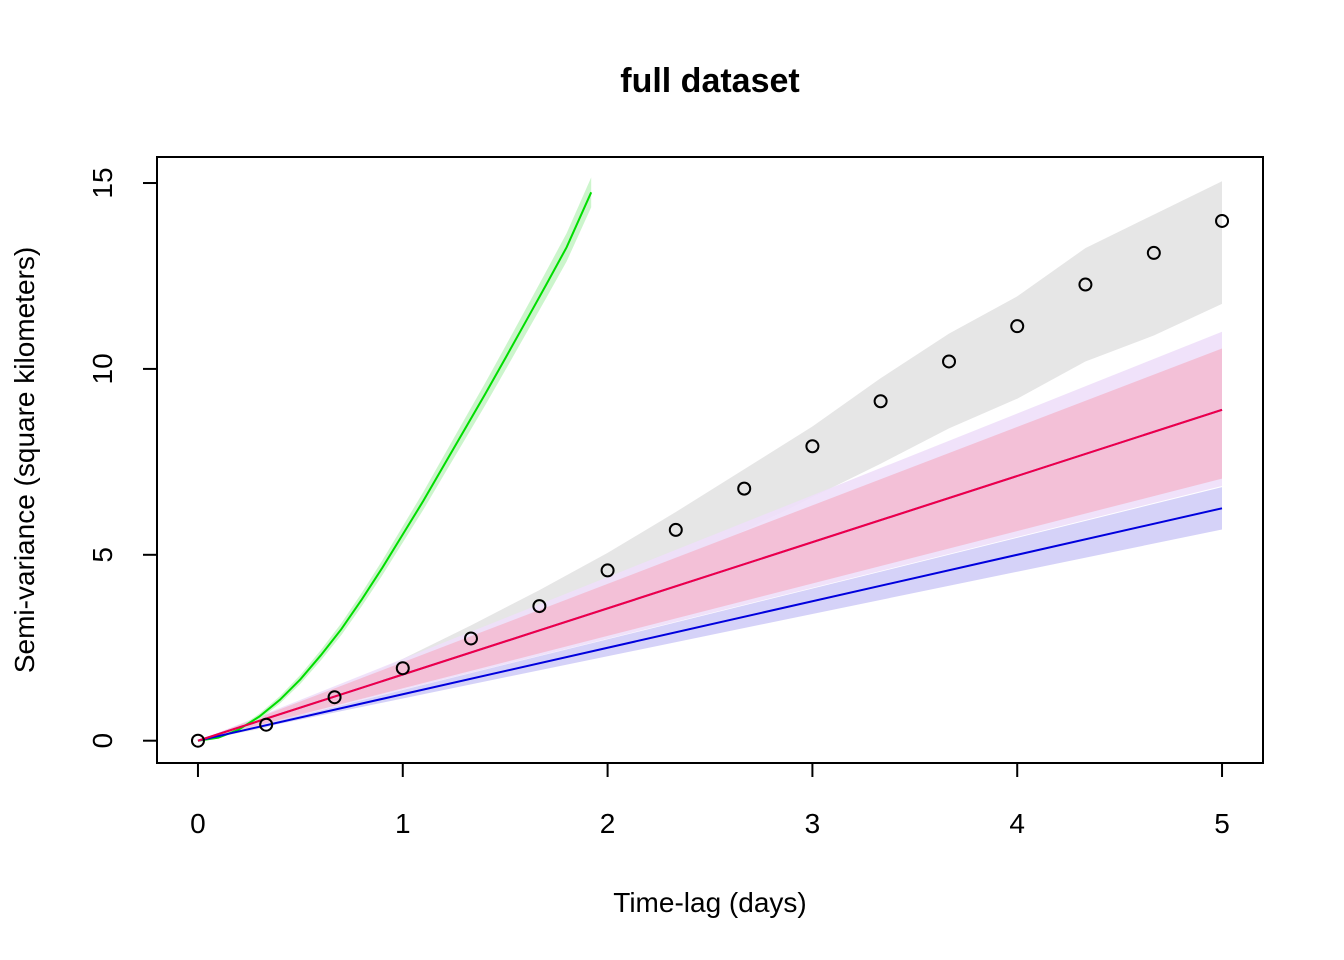 The image size is (1344, 960). Describe the element at coordinates (608, 823) in the screenshot. I see `x-tick-label: 2` at that location.